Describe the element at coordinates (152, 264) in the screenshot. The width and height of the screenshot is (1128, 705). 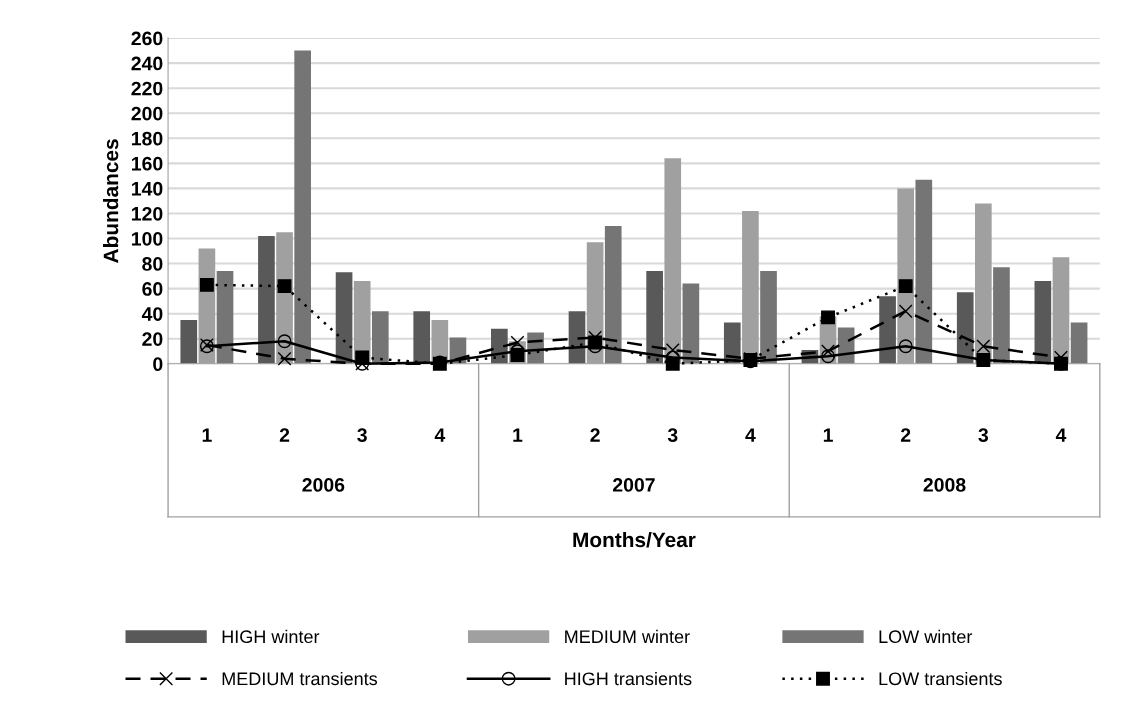
I see `y-tick-label: 80` at that location.